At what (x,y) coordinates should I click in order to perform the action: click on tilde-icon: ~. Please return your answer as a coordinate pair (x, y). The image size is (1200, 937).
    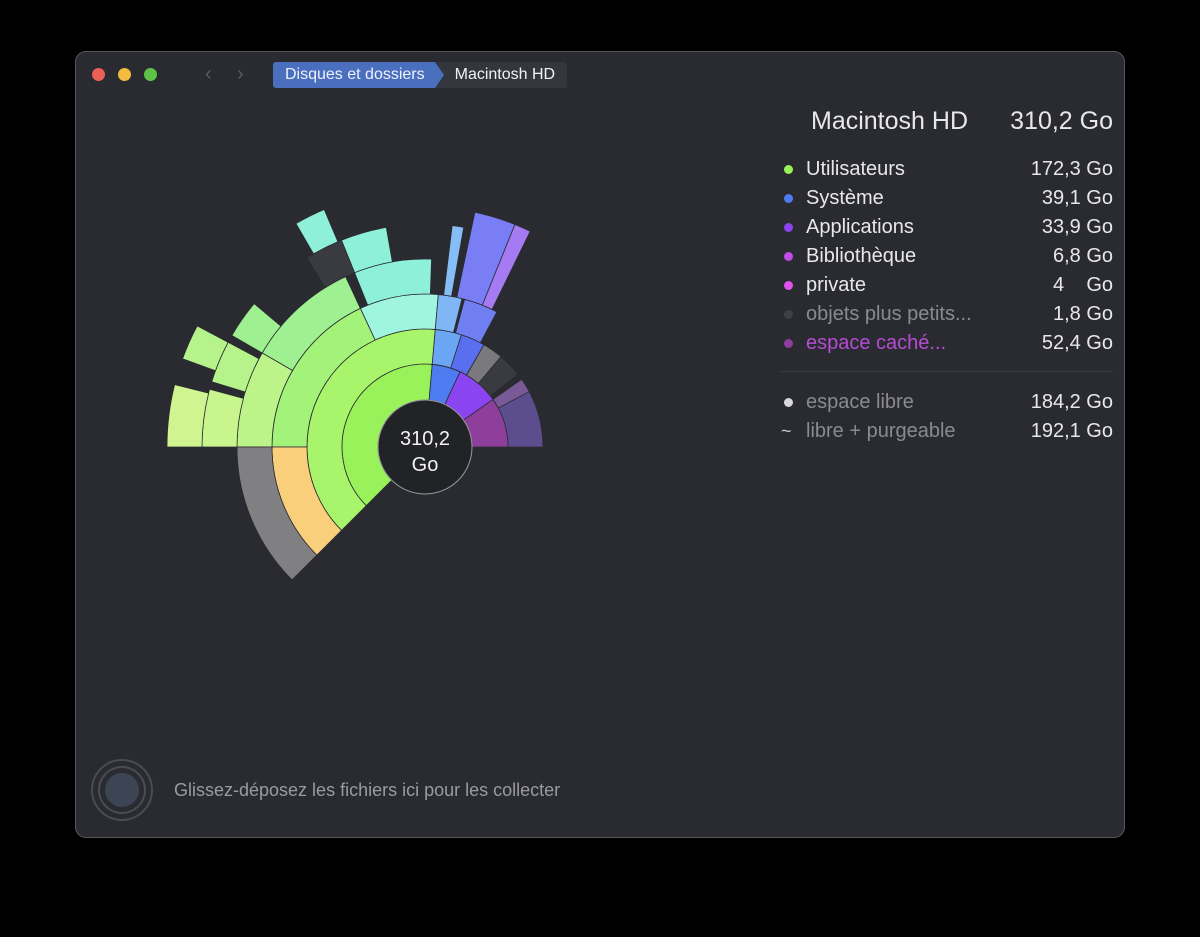
    Looking at the image, I should click on (786, 431).